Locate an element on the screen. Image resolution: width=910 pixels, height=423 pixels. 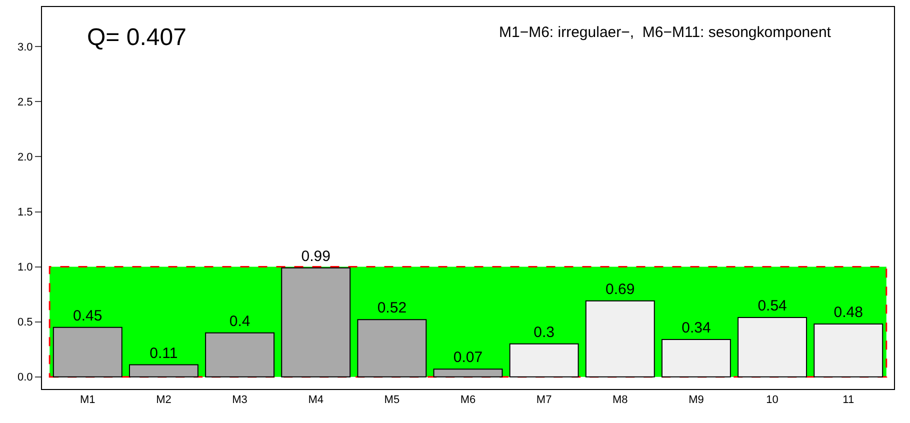
data-label: 0.4 is located at coordinates (239, 321).